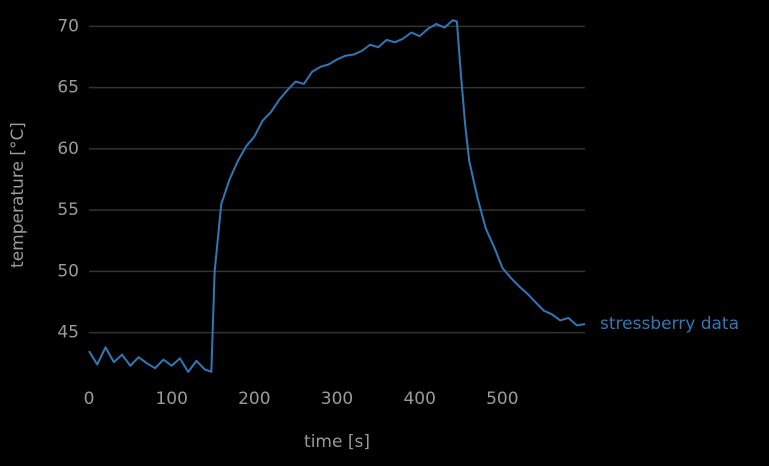 This screenshot has width=769, height=466. What do you see at coordinates (68, 26) in the screenshot?
I see `y-tick-label: 70` at bounding box center [68, 26].